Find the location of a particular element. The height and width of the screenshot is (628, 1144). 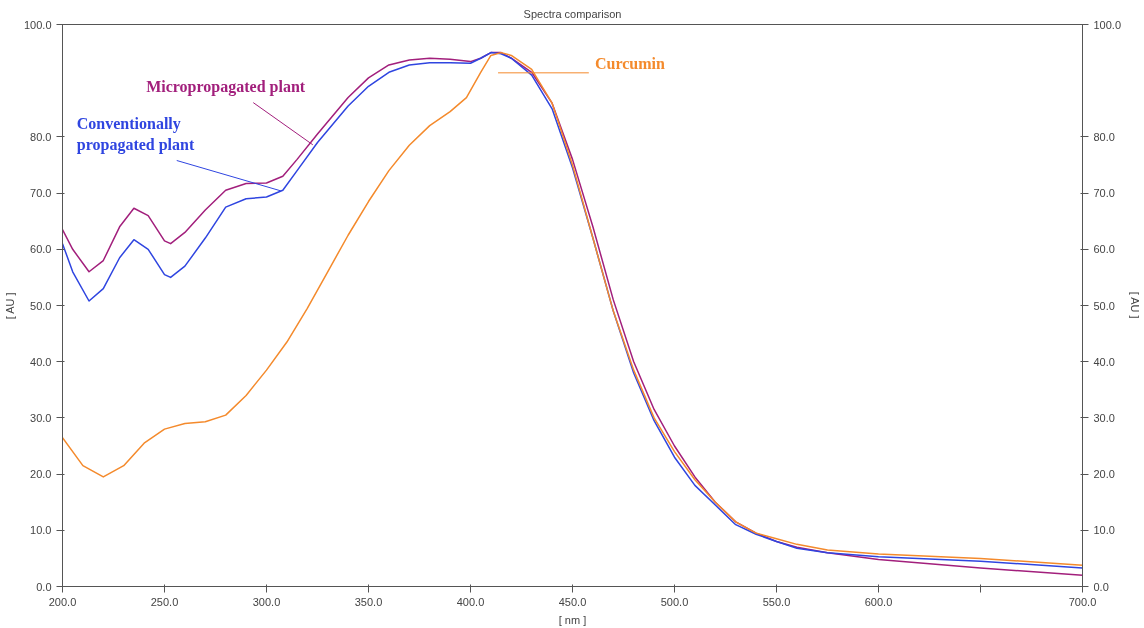

text: Conventionally propagated plant is located at coordinates (135, 134).